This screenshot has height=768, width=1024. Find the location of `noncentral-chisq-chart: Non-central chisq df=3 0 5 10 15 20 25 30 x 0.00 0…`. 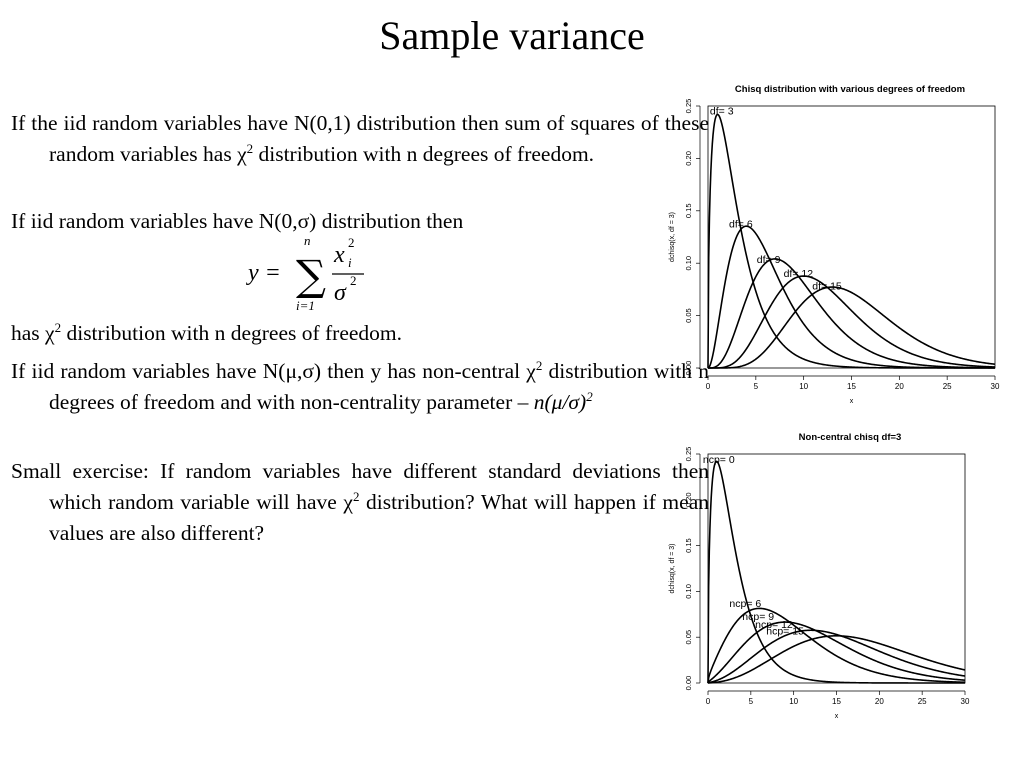

noncentral-chisq-chart: Non-central chisq df=3 0 5 10 15 20 25 30 x 0.00 0… is located at coordinates (819, 576).